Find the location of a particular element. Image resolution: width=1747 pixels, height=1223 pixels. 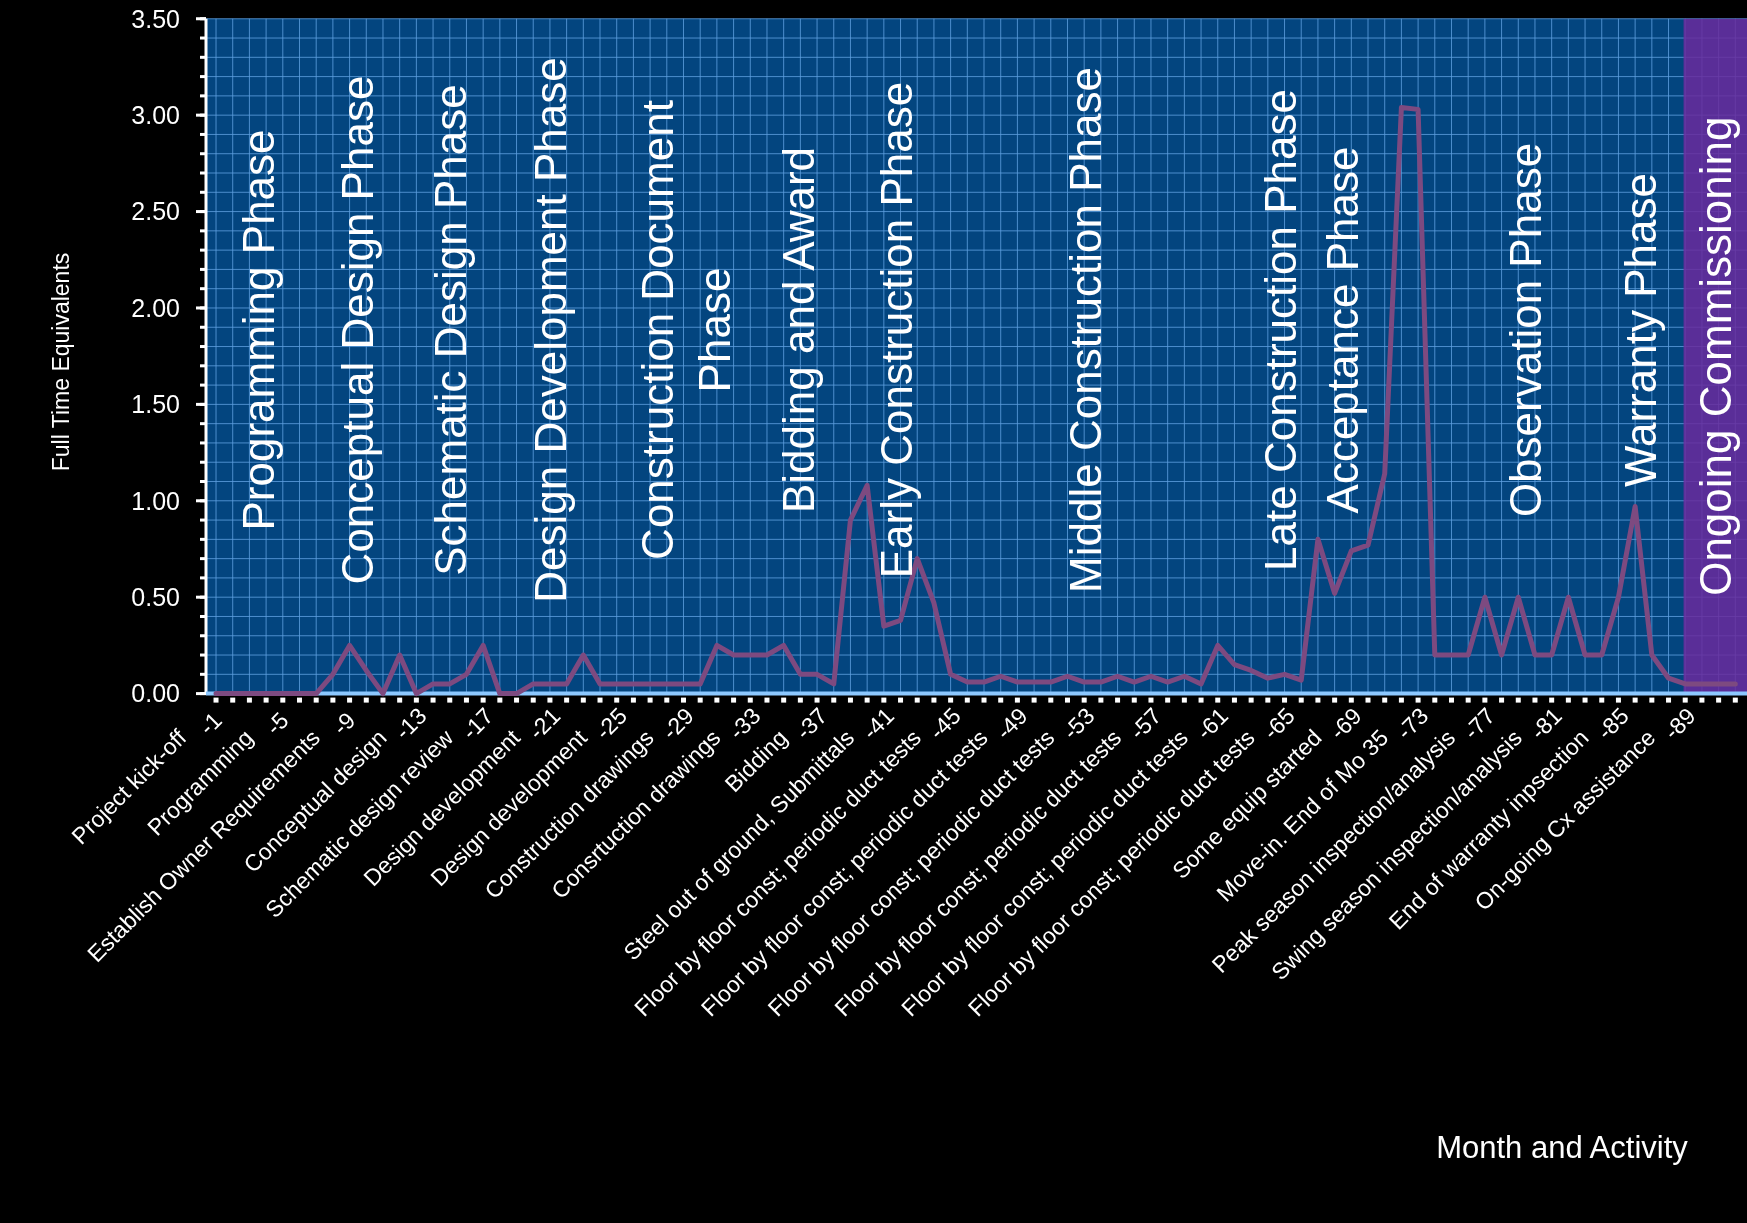

annotation: Bidding and Award is located at coordinates (799, 330).